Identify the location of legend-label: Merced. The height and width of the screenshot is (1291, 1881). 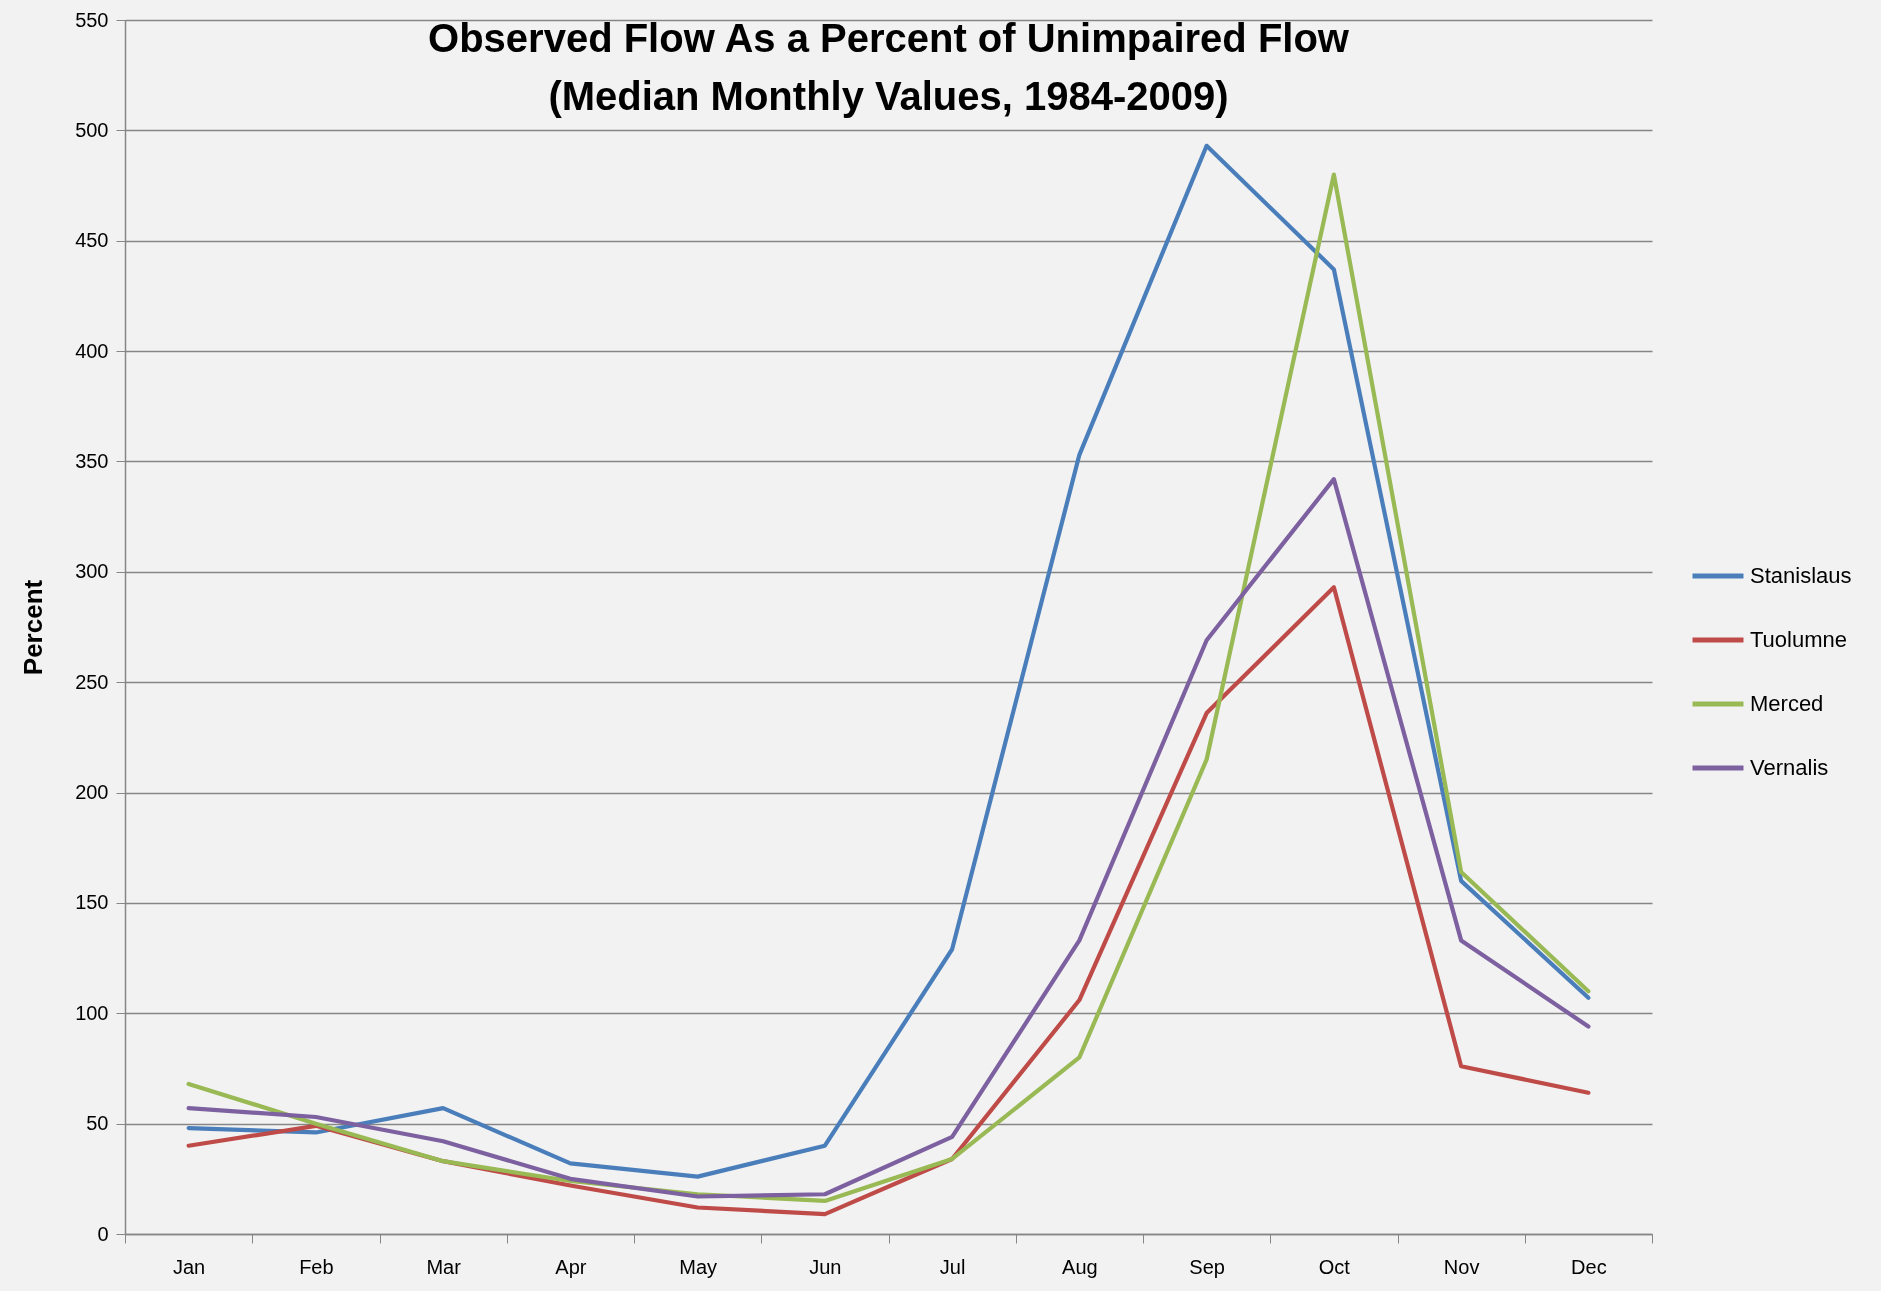
(1787, 703).